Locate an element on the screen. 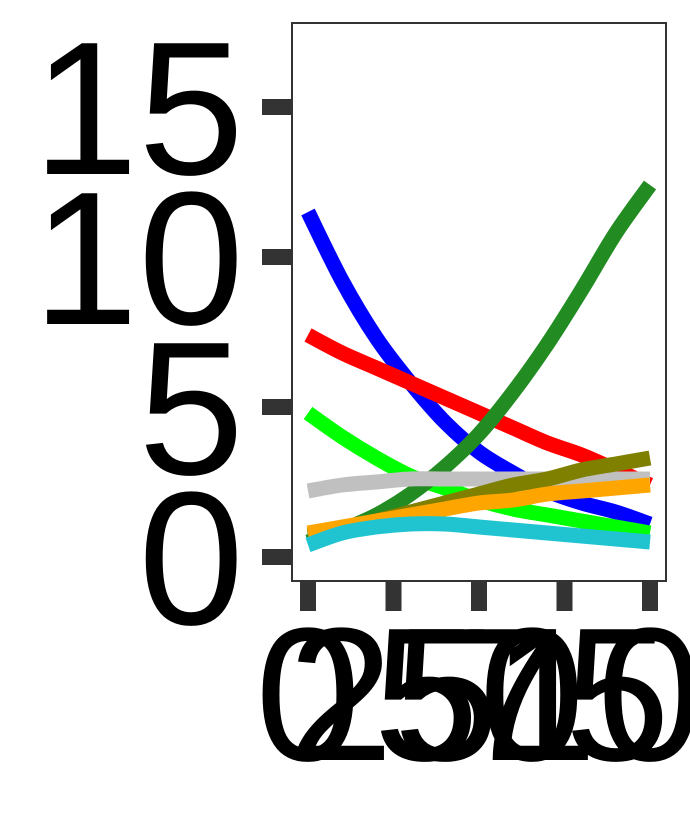 The height and width of the screenshot is (840, 690). x-tick-label: 0 is located at coordinates (308, 695).